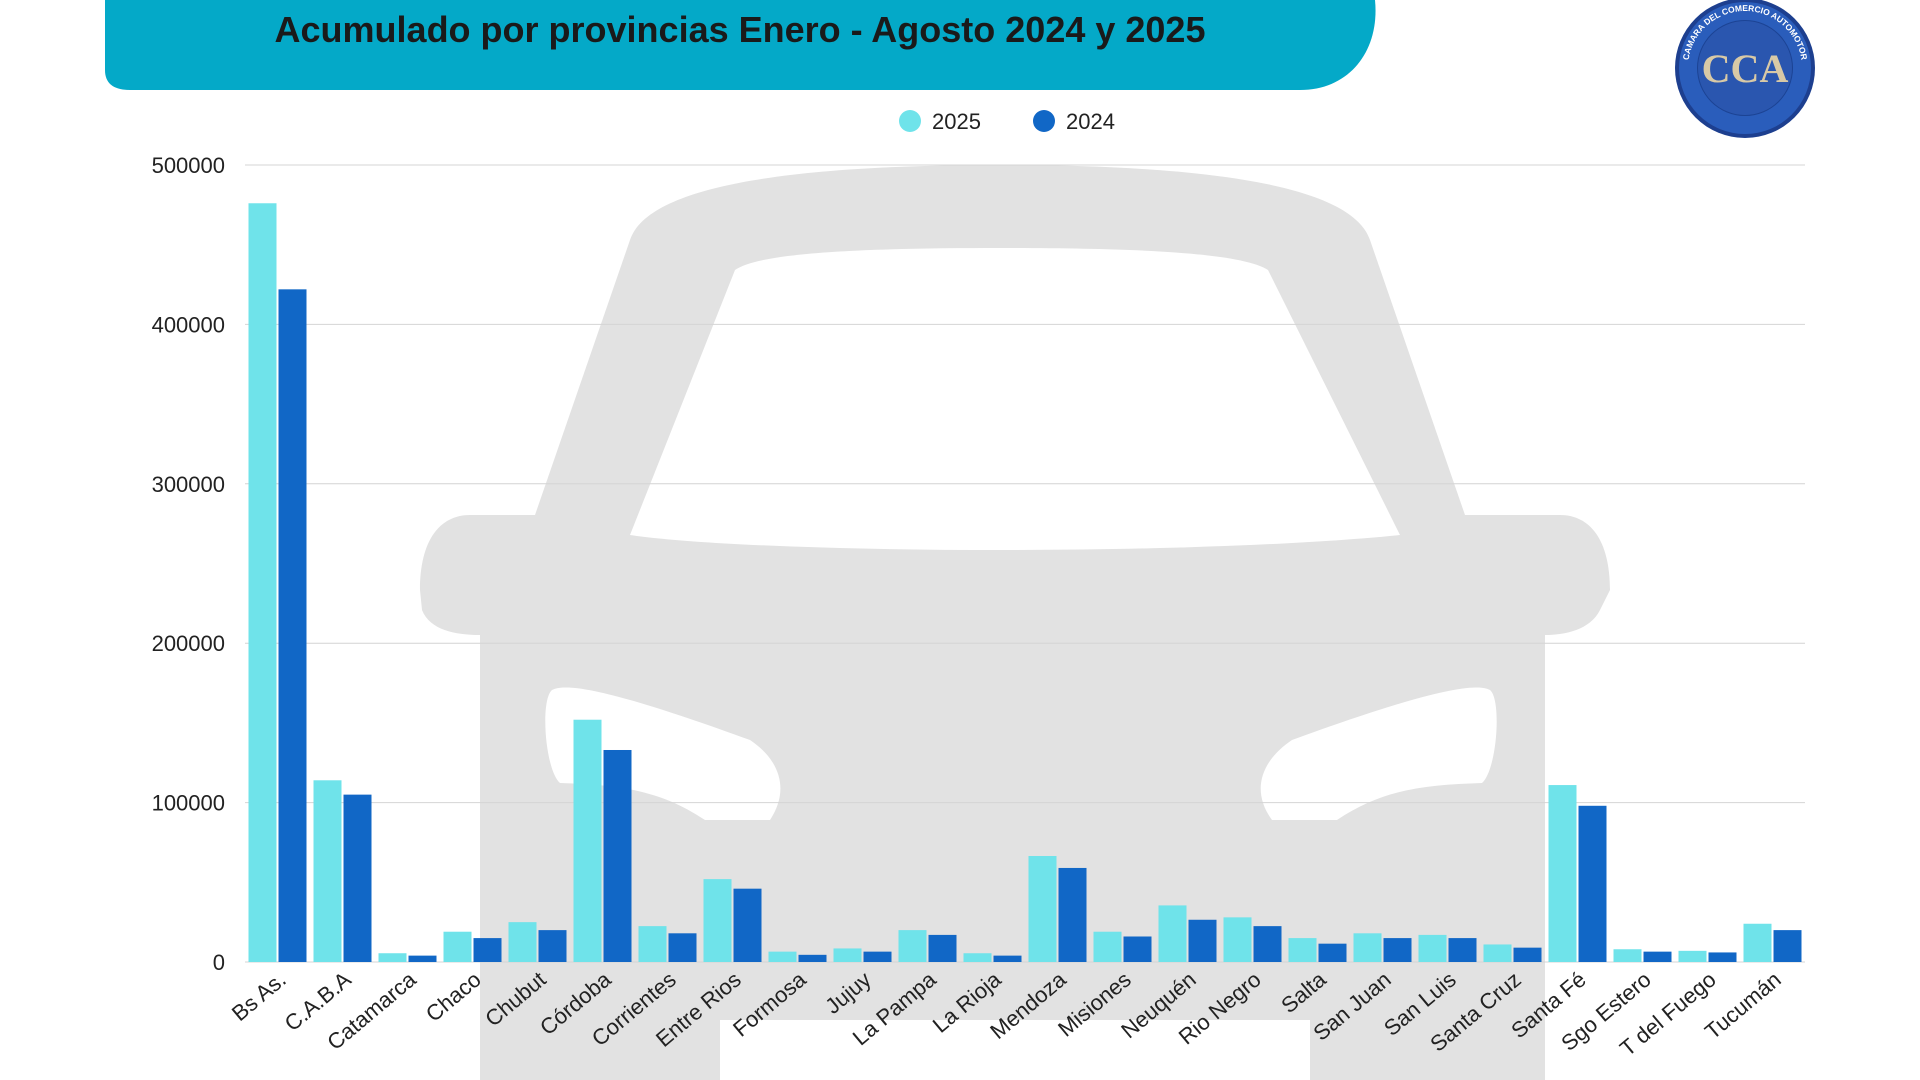  I want to click on car-left-headlight-shape, so click(663, 753).